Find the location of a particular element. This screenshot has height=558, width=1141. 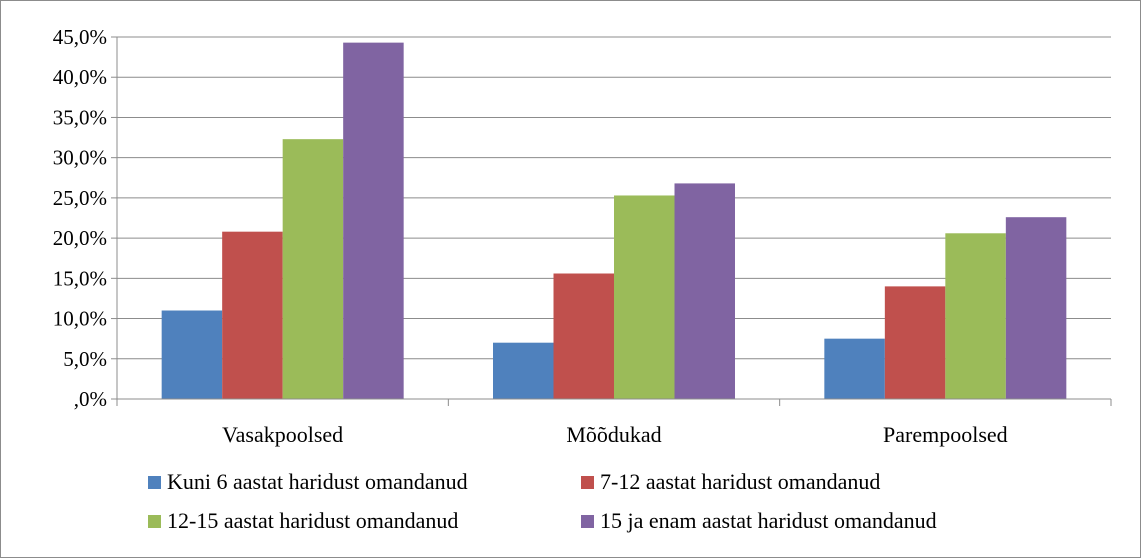

y-tick-label: 35,0% is located at coordinates (80, 117).